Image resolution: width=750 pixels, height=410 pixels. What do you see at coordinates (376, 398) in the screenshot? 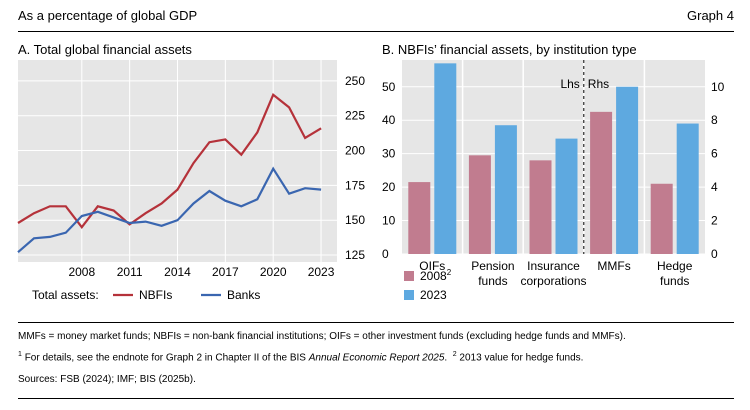
I see `bottom-rule` at bounding box center [376, 398].